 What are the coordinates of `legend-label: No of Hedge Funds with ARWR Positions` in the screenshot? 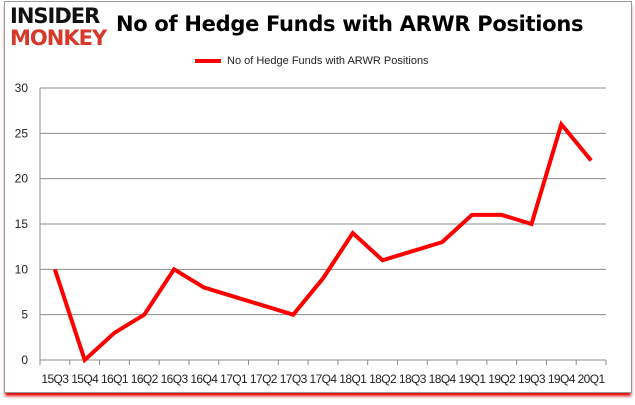 It's located at (328, 61).